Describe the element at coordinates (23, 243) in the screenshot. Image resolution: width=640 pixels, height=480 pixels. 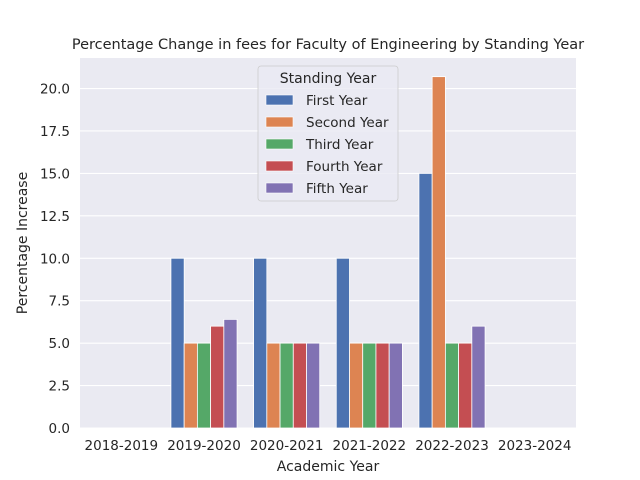
I see `y-axis-label: Percentage Increase` at that location.